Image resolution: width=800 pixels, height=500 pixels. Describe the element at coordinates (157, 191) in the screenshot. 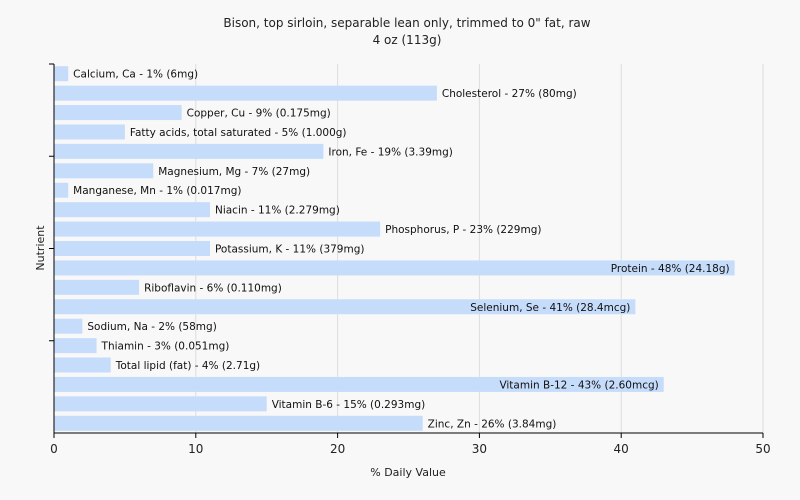

I see `bar-label: Manganese, Mn - 1% (0.017mg)` at that location.